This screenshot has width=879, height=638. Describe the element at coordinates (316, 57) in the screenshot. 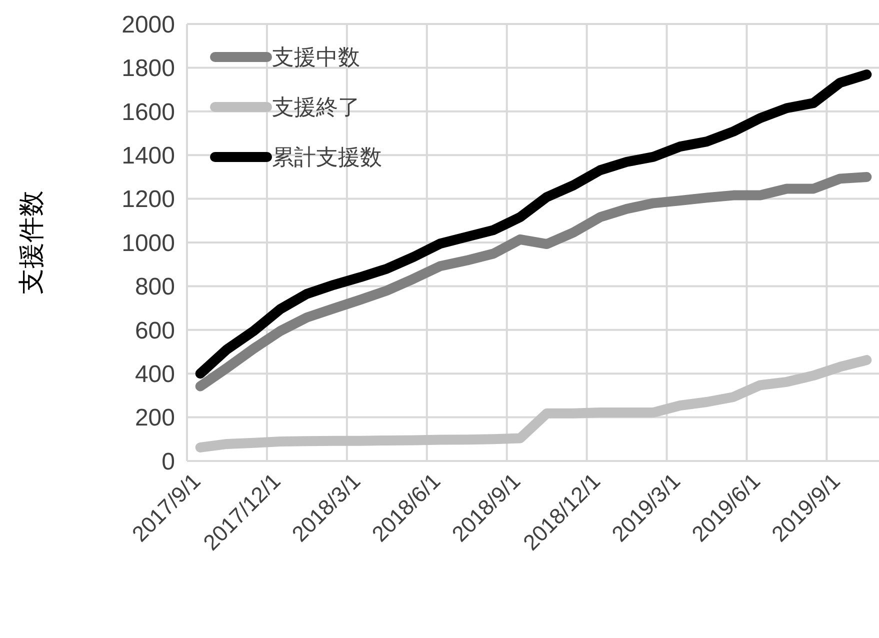

I see `legend-label: 支援中数` at that location.